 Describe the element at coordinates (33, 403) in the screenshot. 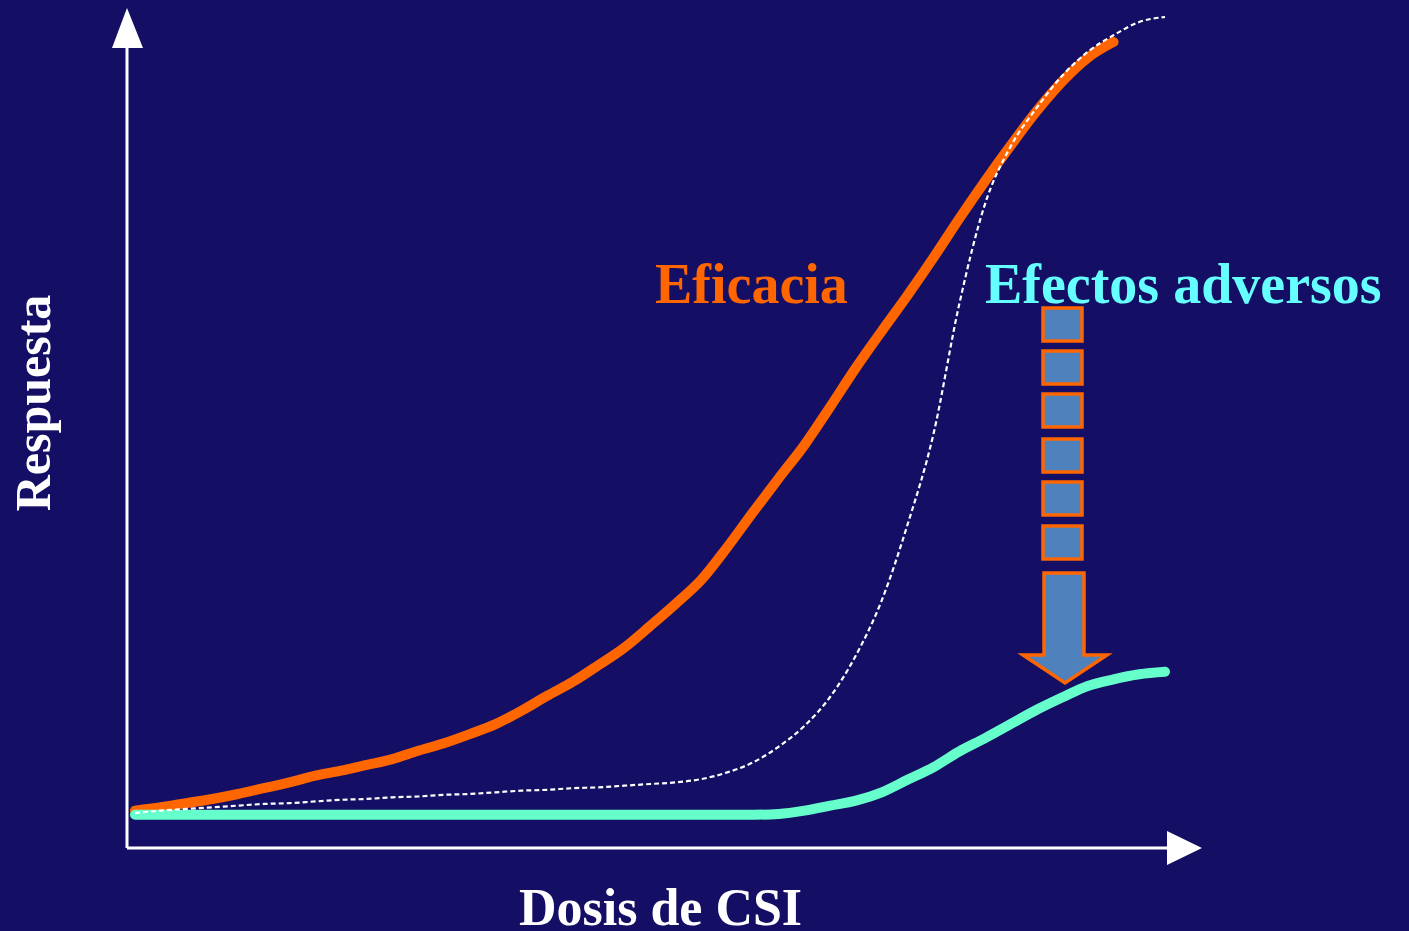

I see `y-axis-title: Respuesta` at that location.